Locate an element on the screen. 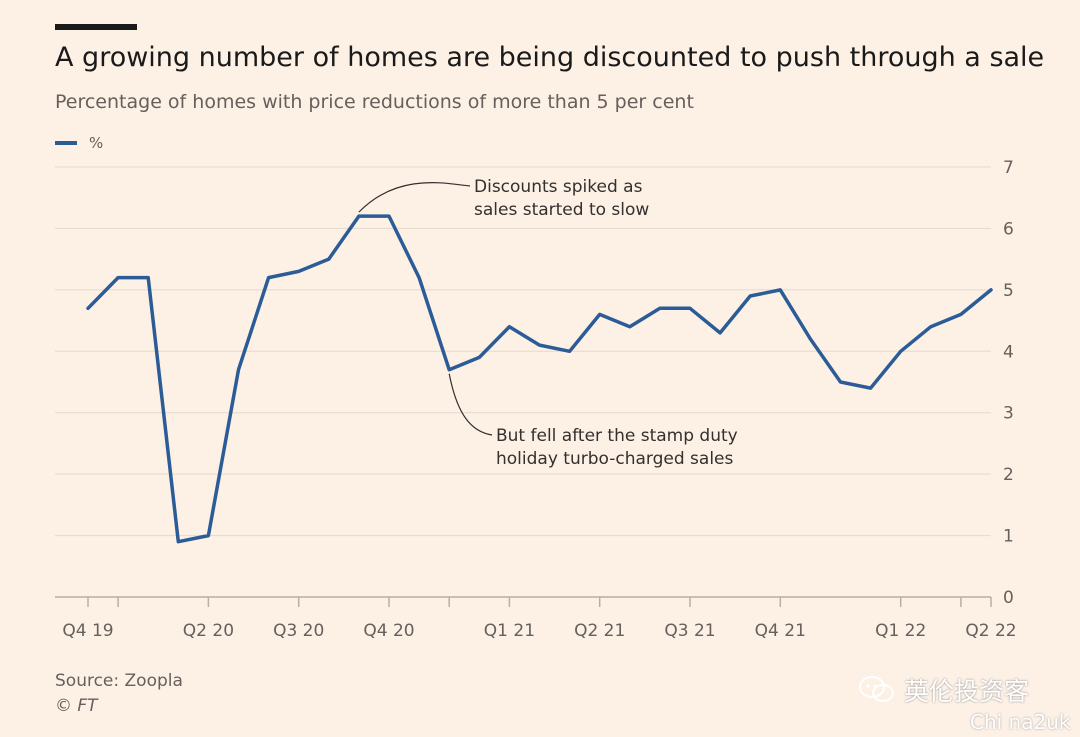 The height and width of the screenshot is (737, 1080). copyright-note: © FT is located at coordinates (76, 706).